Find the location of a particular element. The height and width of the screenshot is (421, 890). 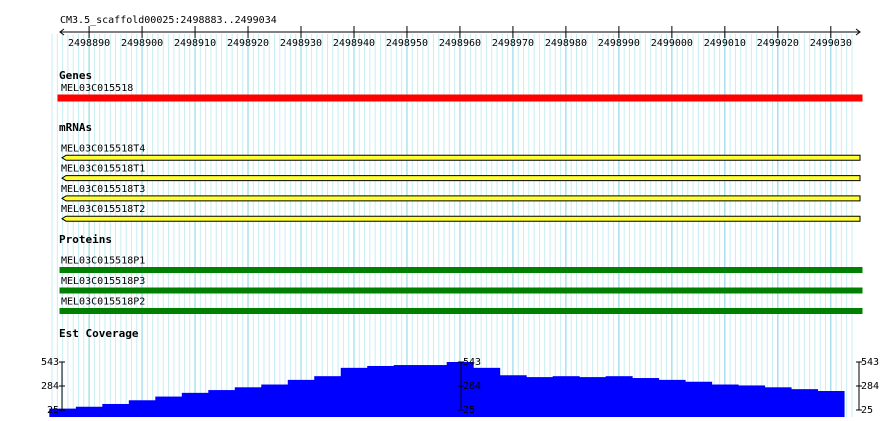

tick-label: 2499030 is located at coordinates (831, 43).